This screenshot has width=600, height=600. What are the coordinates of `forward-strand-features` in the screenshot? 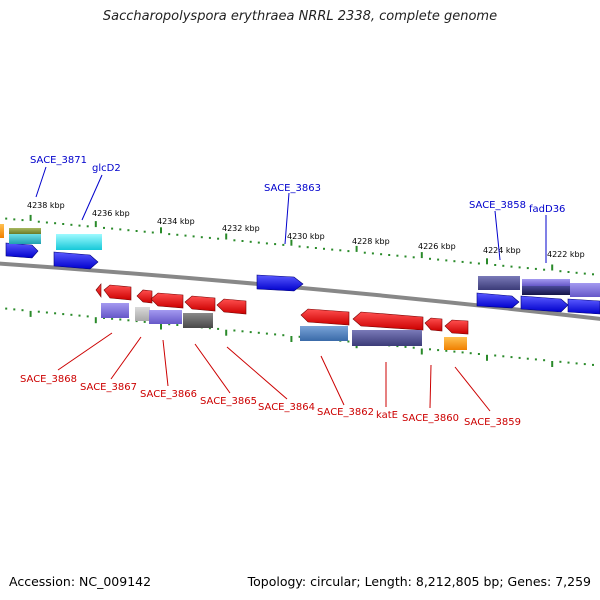 It's located at (302, 278).